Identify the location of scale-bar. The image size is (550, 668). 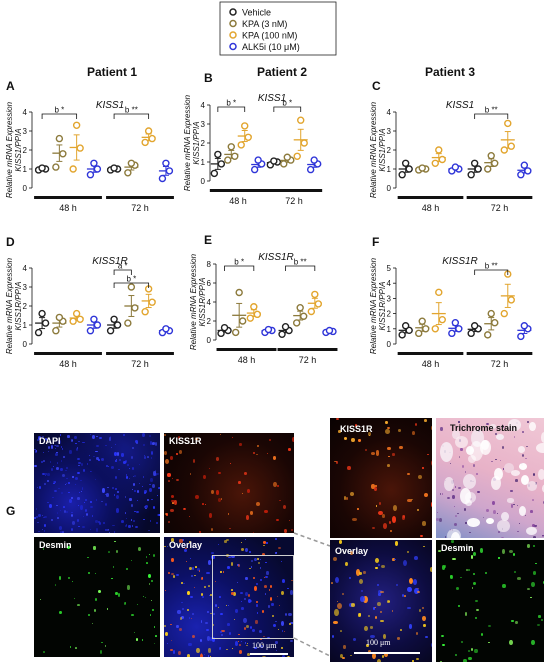
(269, 654).